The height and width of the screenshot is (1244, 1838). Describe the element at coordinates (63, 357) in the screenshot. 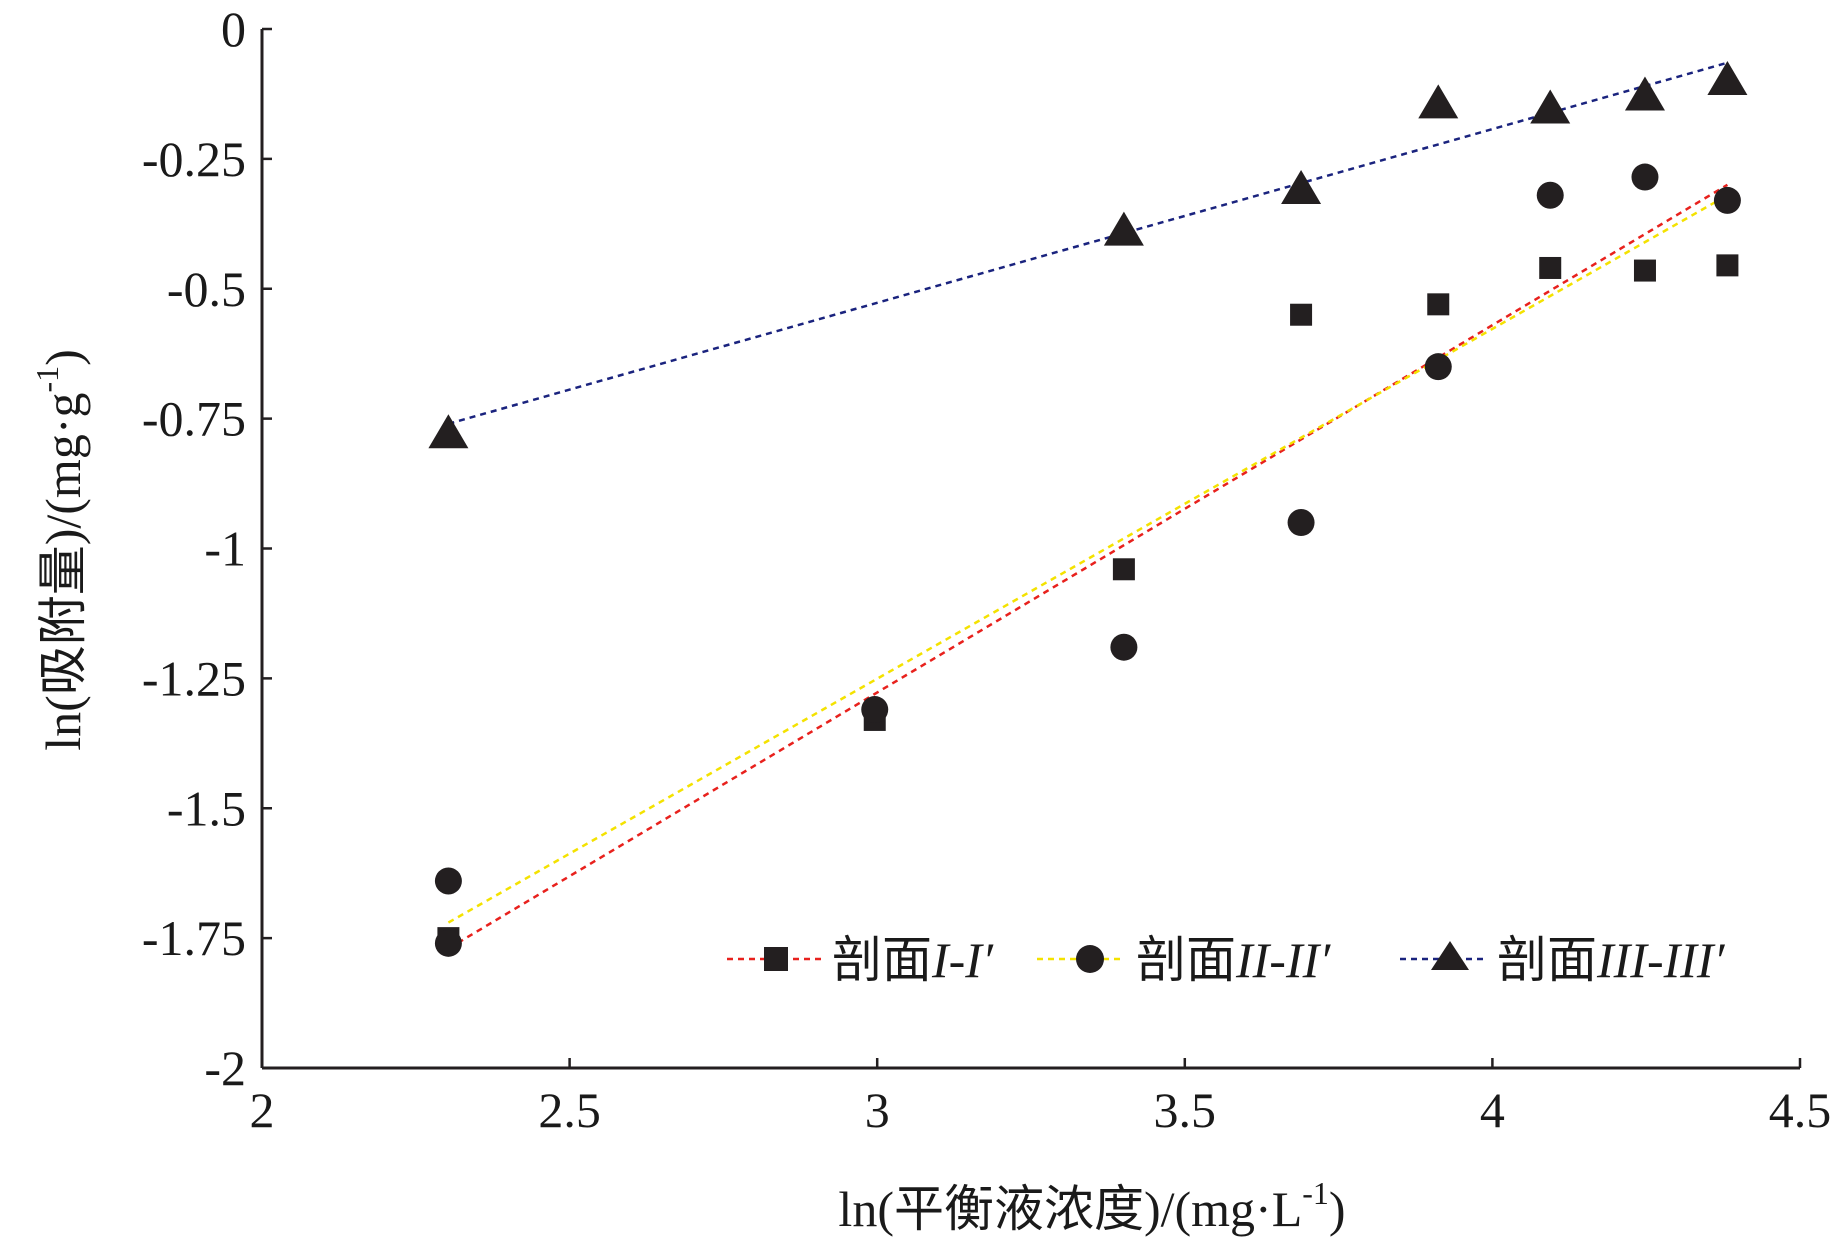

I see `y-axis-title-end: )` at that location.